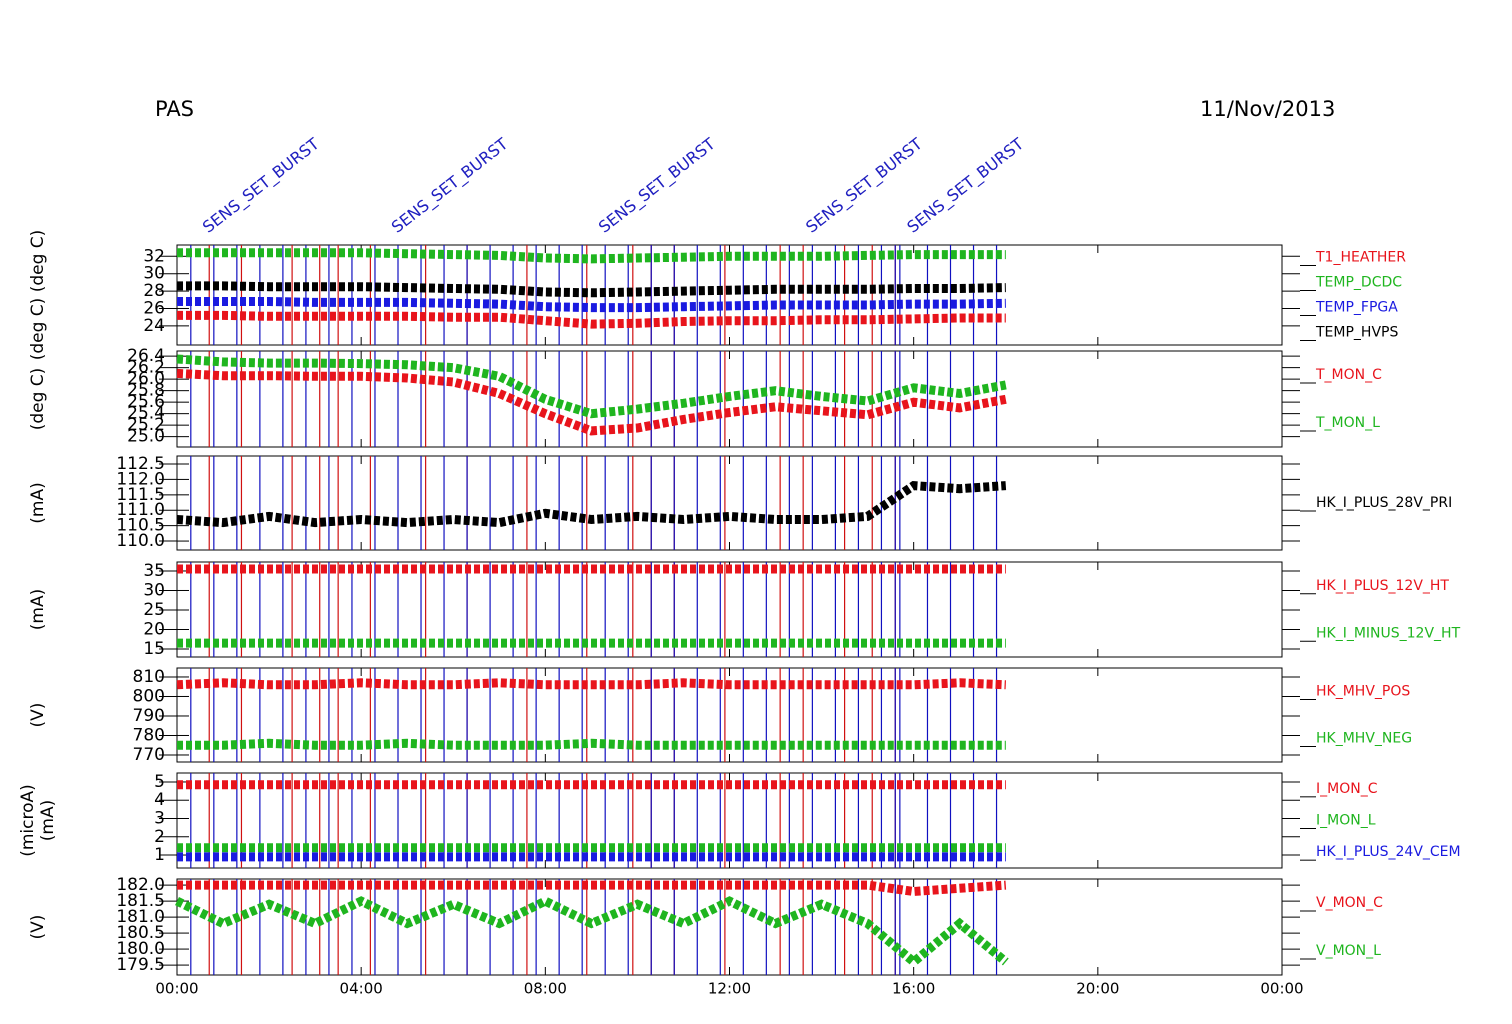 The height and width of the screenshot is (1024, 1512). What do you see at coordinates (1356, 308) in the screenshot?
I see `legend-label: TEMP_FPGA` at bounding box center [1356, 308].